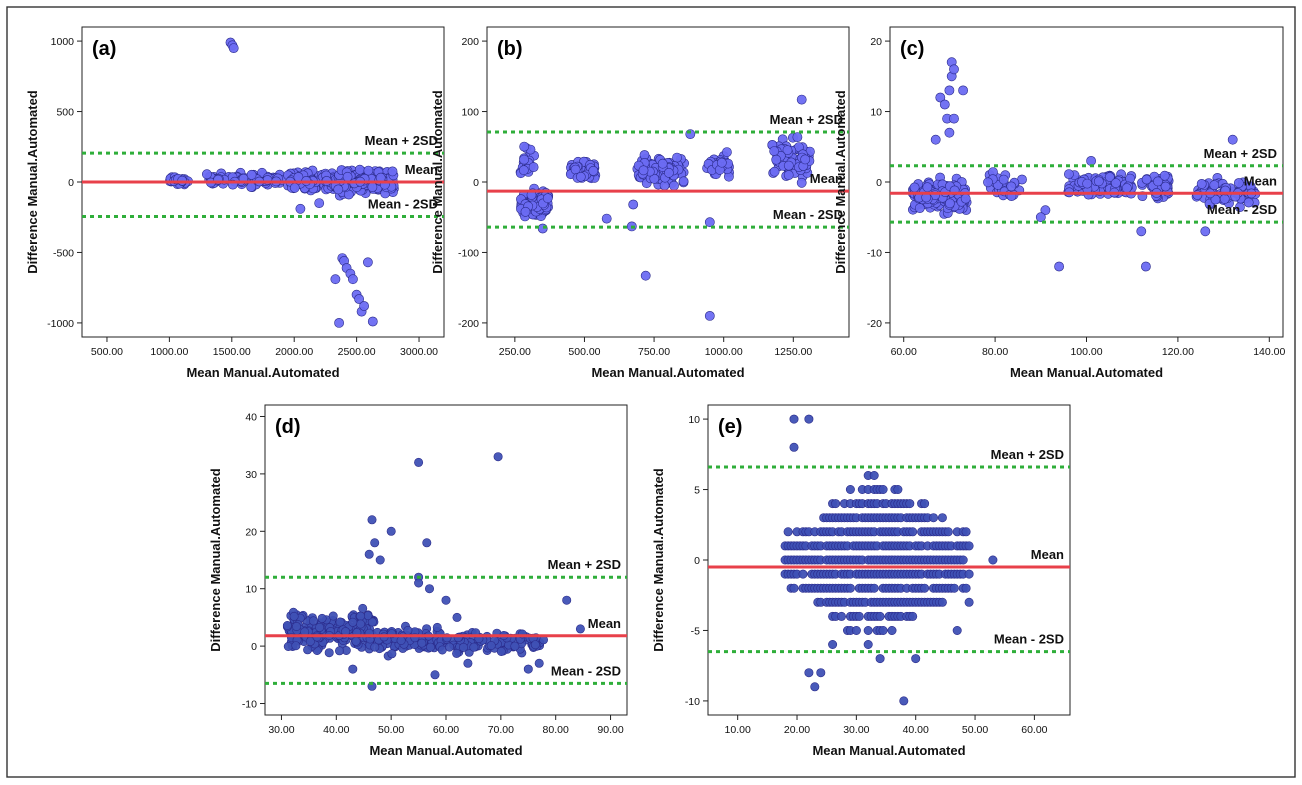  What do you see at coordinates (470, 42) in the screenshot?
I see `y-tick-label: 200` at bounding box center [470, 42].